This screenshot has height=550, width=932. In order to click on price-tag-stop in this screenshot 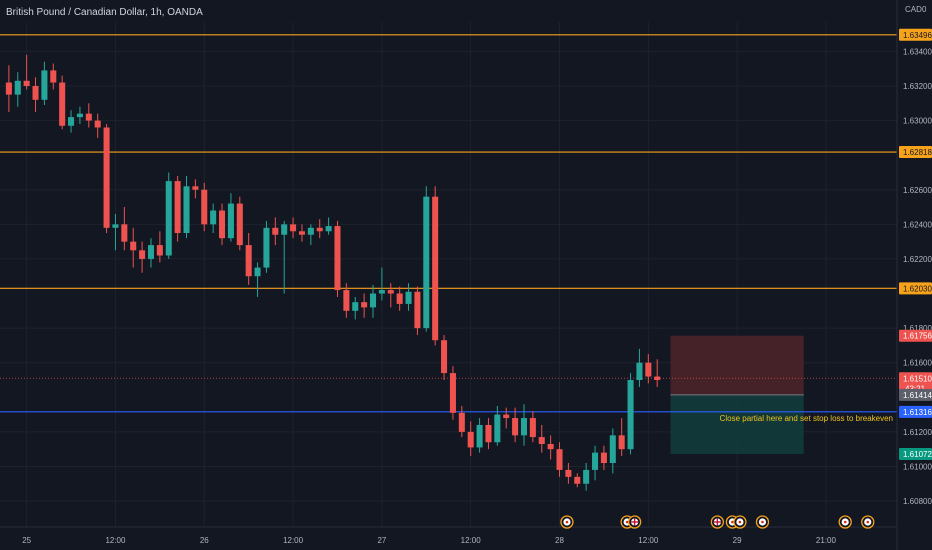, I will do `click(915, 335)`.